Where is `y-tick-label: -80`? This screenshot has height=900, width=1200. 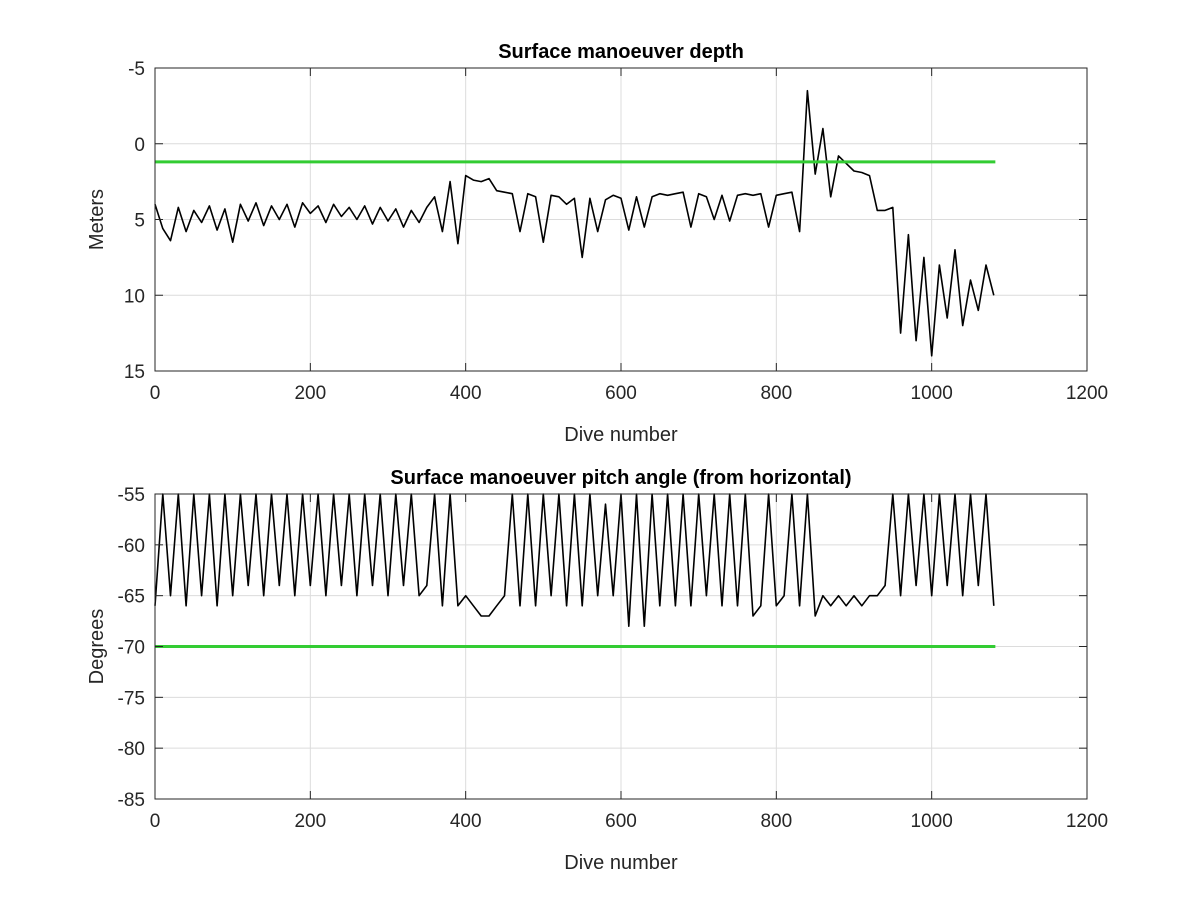
y-tick-label: -80 is located at coordinates (131, 749).